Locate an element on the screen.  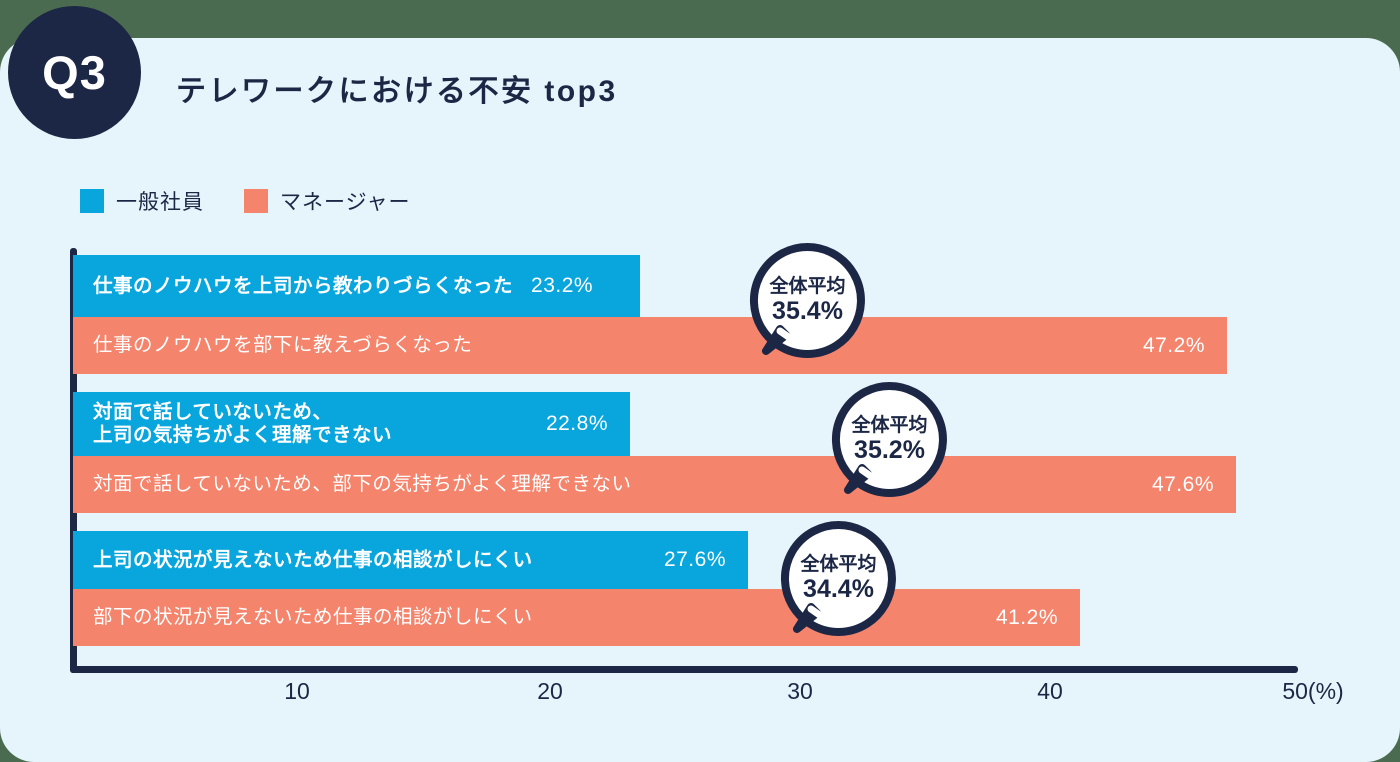
legend-label-manager: マネージャー is located at coordinates (345, 202).